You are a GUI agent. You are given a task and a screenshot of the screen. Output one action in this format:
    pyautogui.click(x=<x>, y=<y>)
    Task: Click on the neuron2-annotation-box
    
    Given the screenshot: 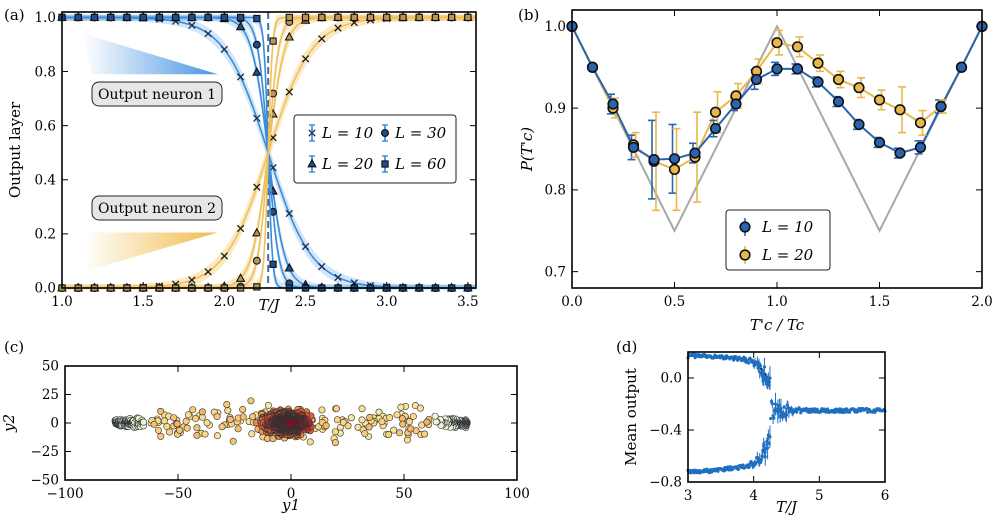 What is the action you would take?
    pyautogui.click(x=157, y=208)
    